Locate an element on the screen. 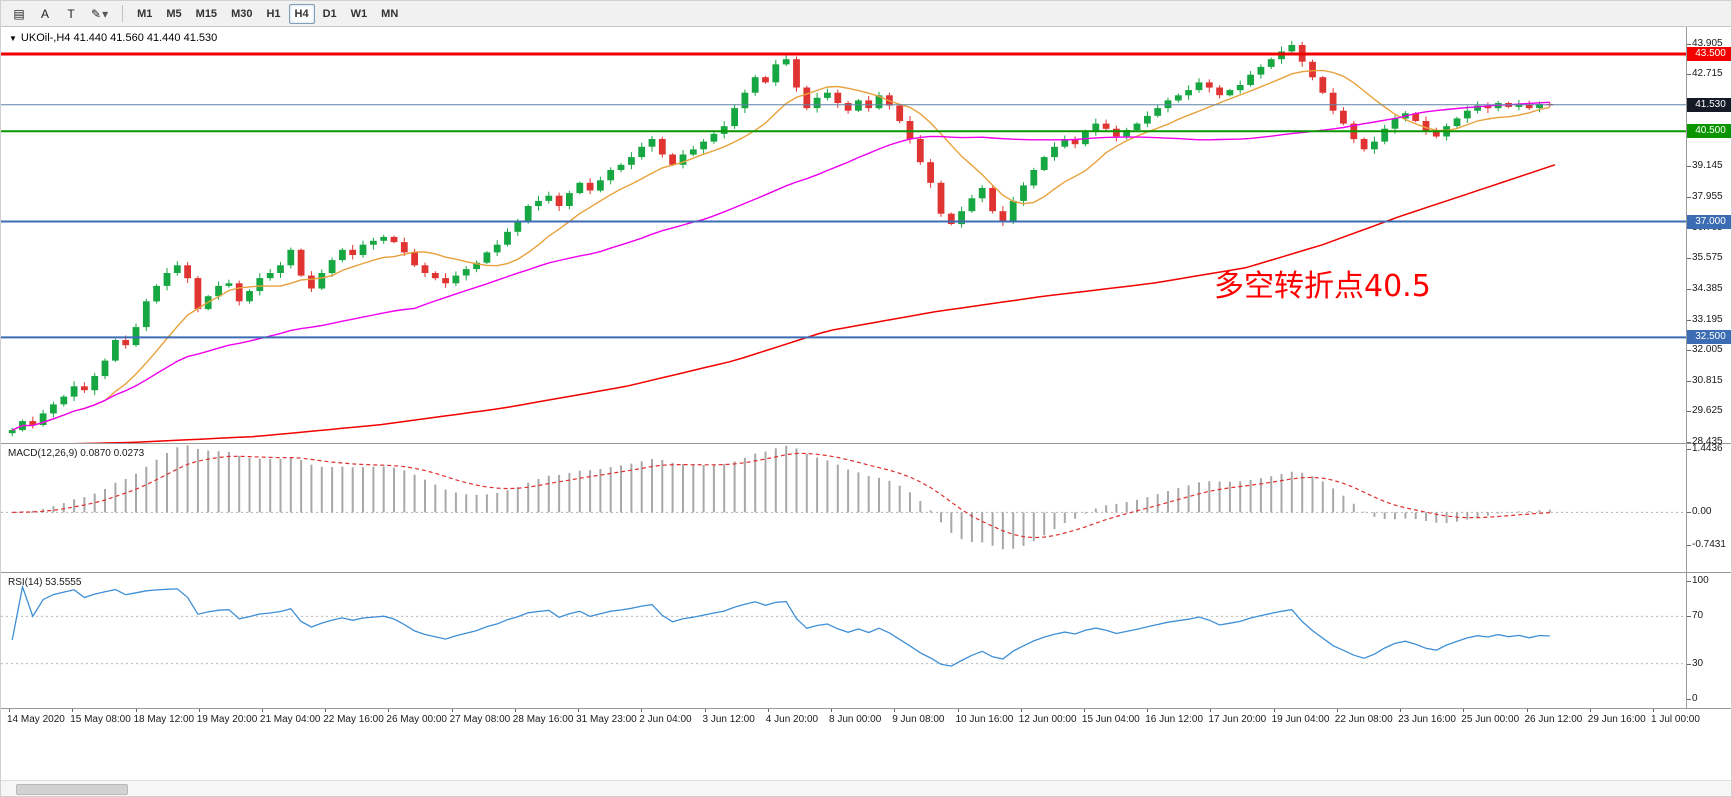  level-price-badge: 37.000 is located at coordinates (1709, 221).